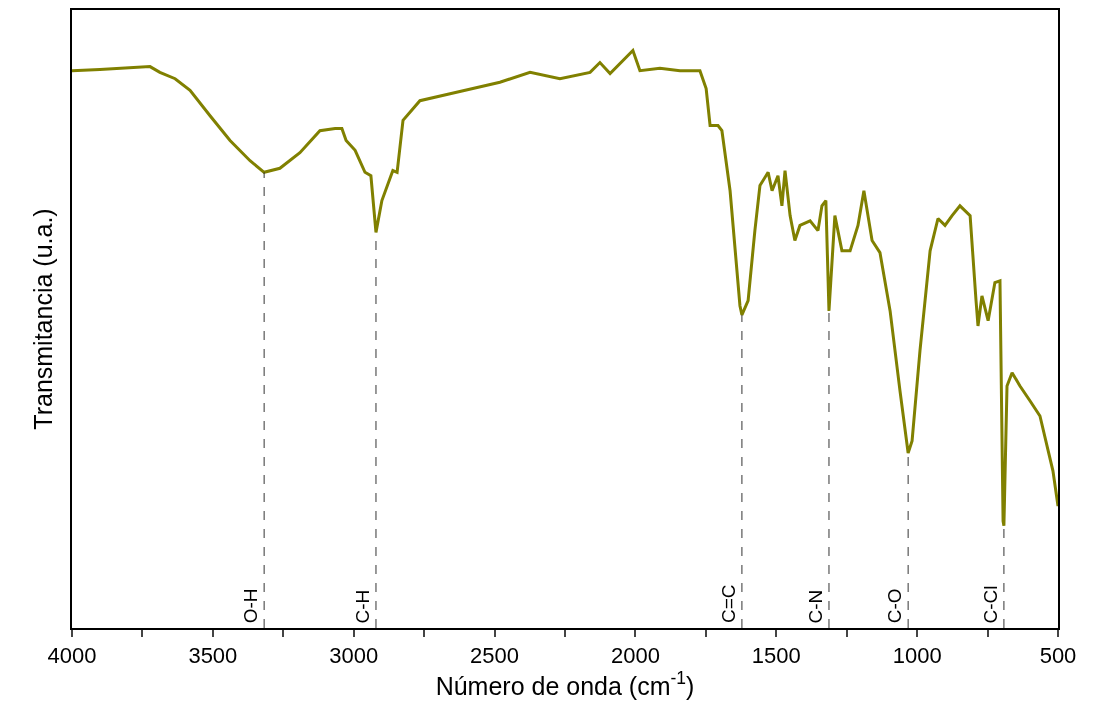  What do you see at coordinates (495, 656) in the screenshot?
I see `x-tick-label: 2500` at bounding box center [495, 656].